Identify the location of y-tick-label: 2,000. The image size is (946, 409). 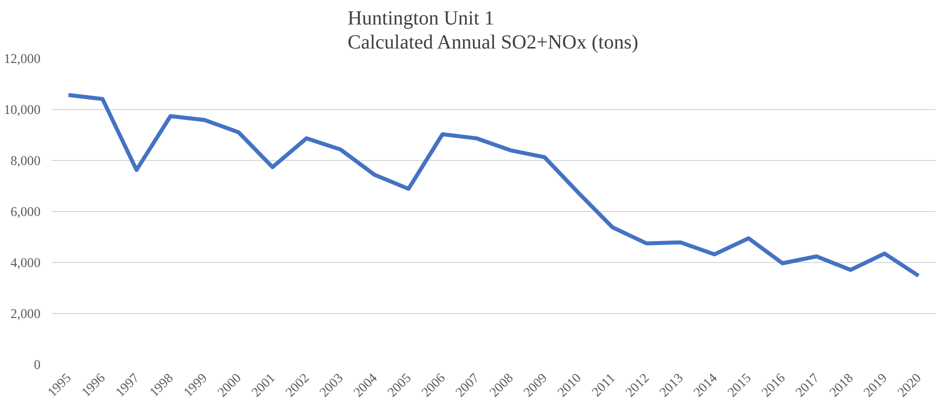
(25, 313).